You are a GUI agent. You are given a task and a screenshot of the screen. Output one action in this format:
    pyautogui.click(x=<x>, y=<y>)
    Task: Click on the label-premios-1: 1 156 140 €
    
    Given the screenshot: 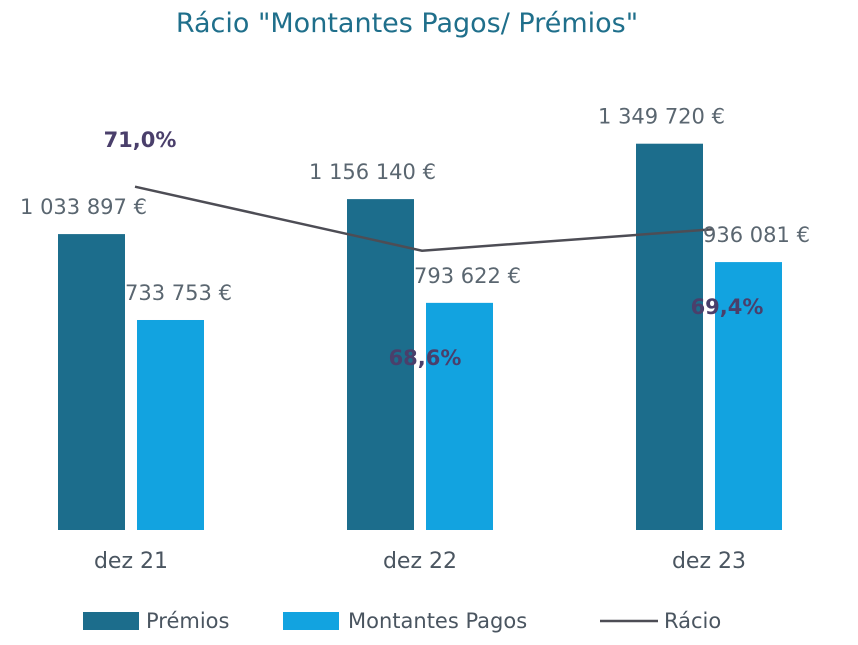 What is the action you would take?
    pyautogui.click(x=372, y=172)
    